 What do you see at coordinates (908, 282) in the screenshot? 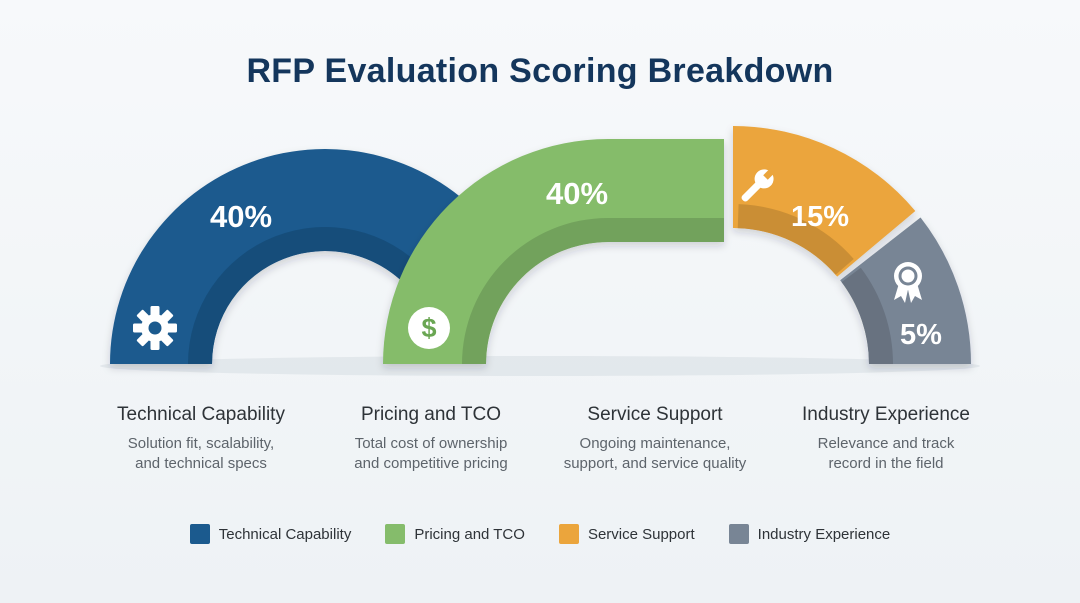
I see `award-ribbon-icon` at bounding box center [908, 282].